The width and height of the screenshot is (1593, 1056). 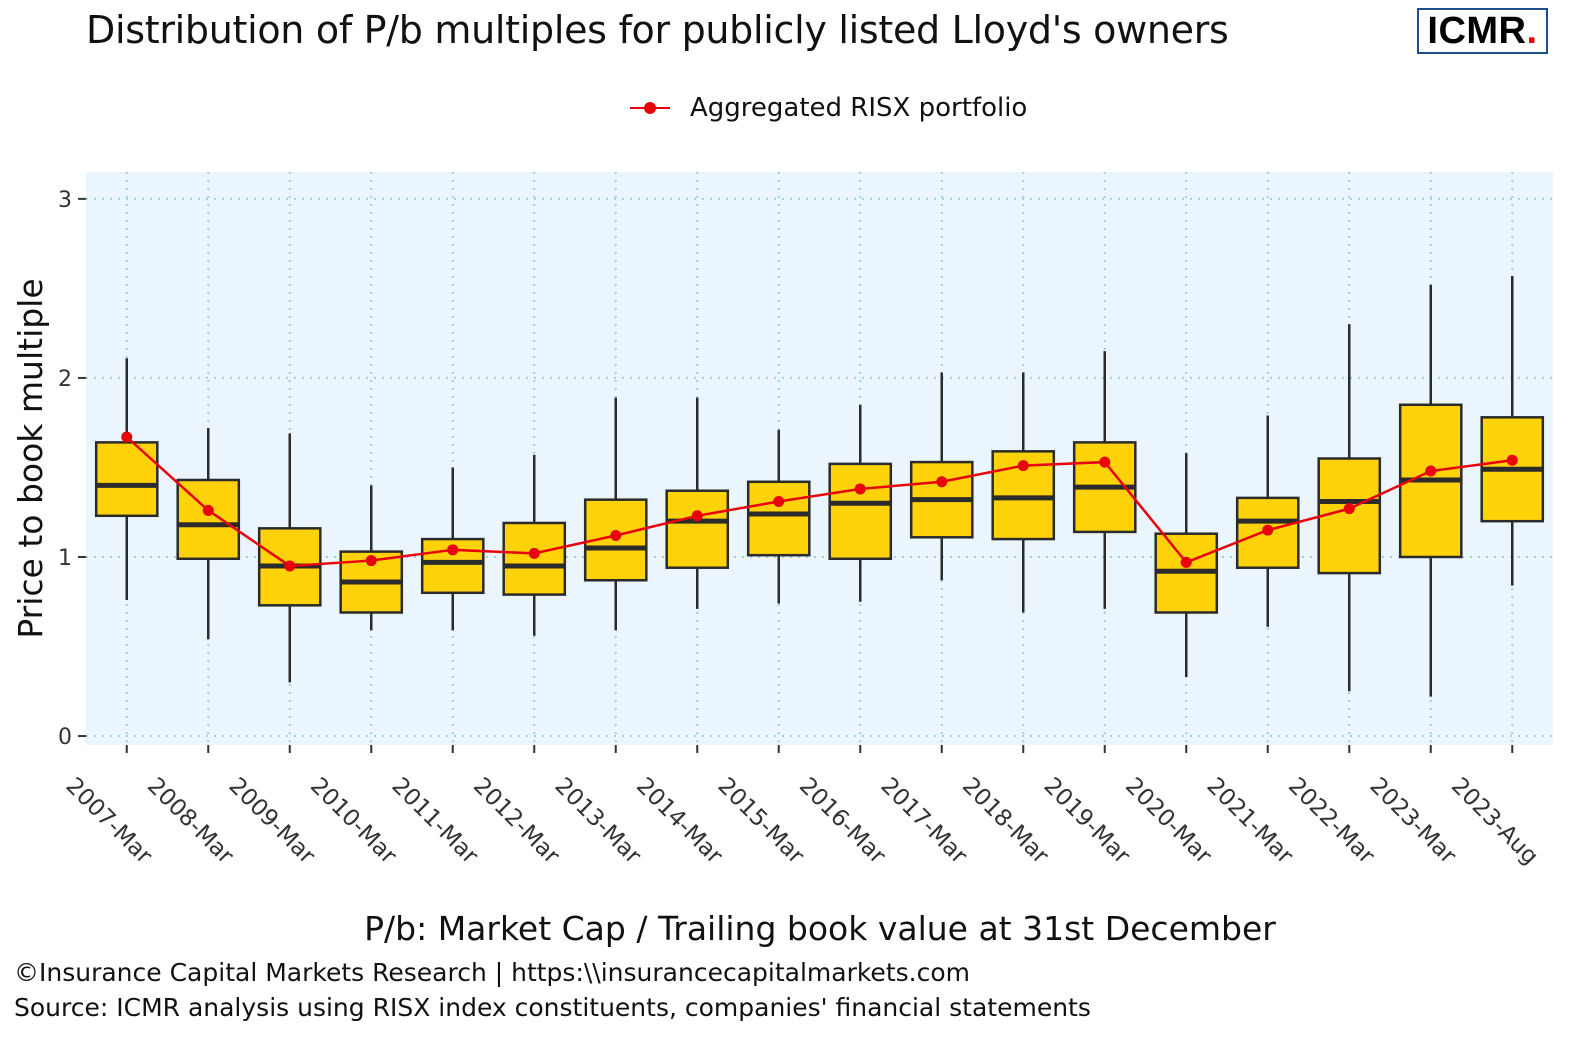 I want to click on legend-line-marker-icon, so click(x=650, y=108).